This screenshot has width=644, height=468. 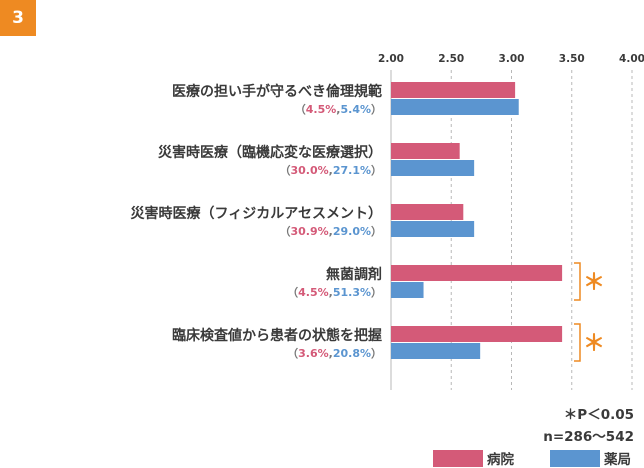 I want to click on legend-item-pharmacy: 薬局, so click(x=590, y=458).